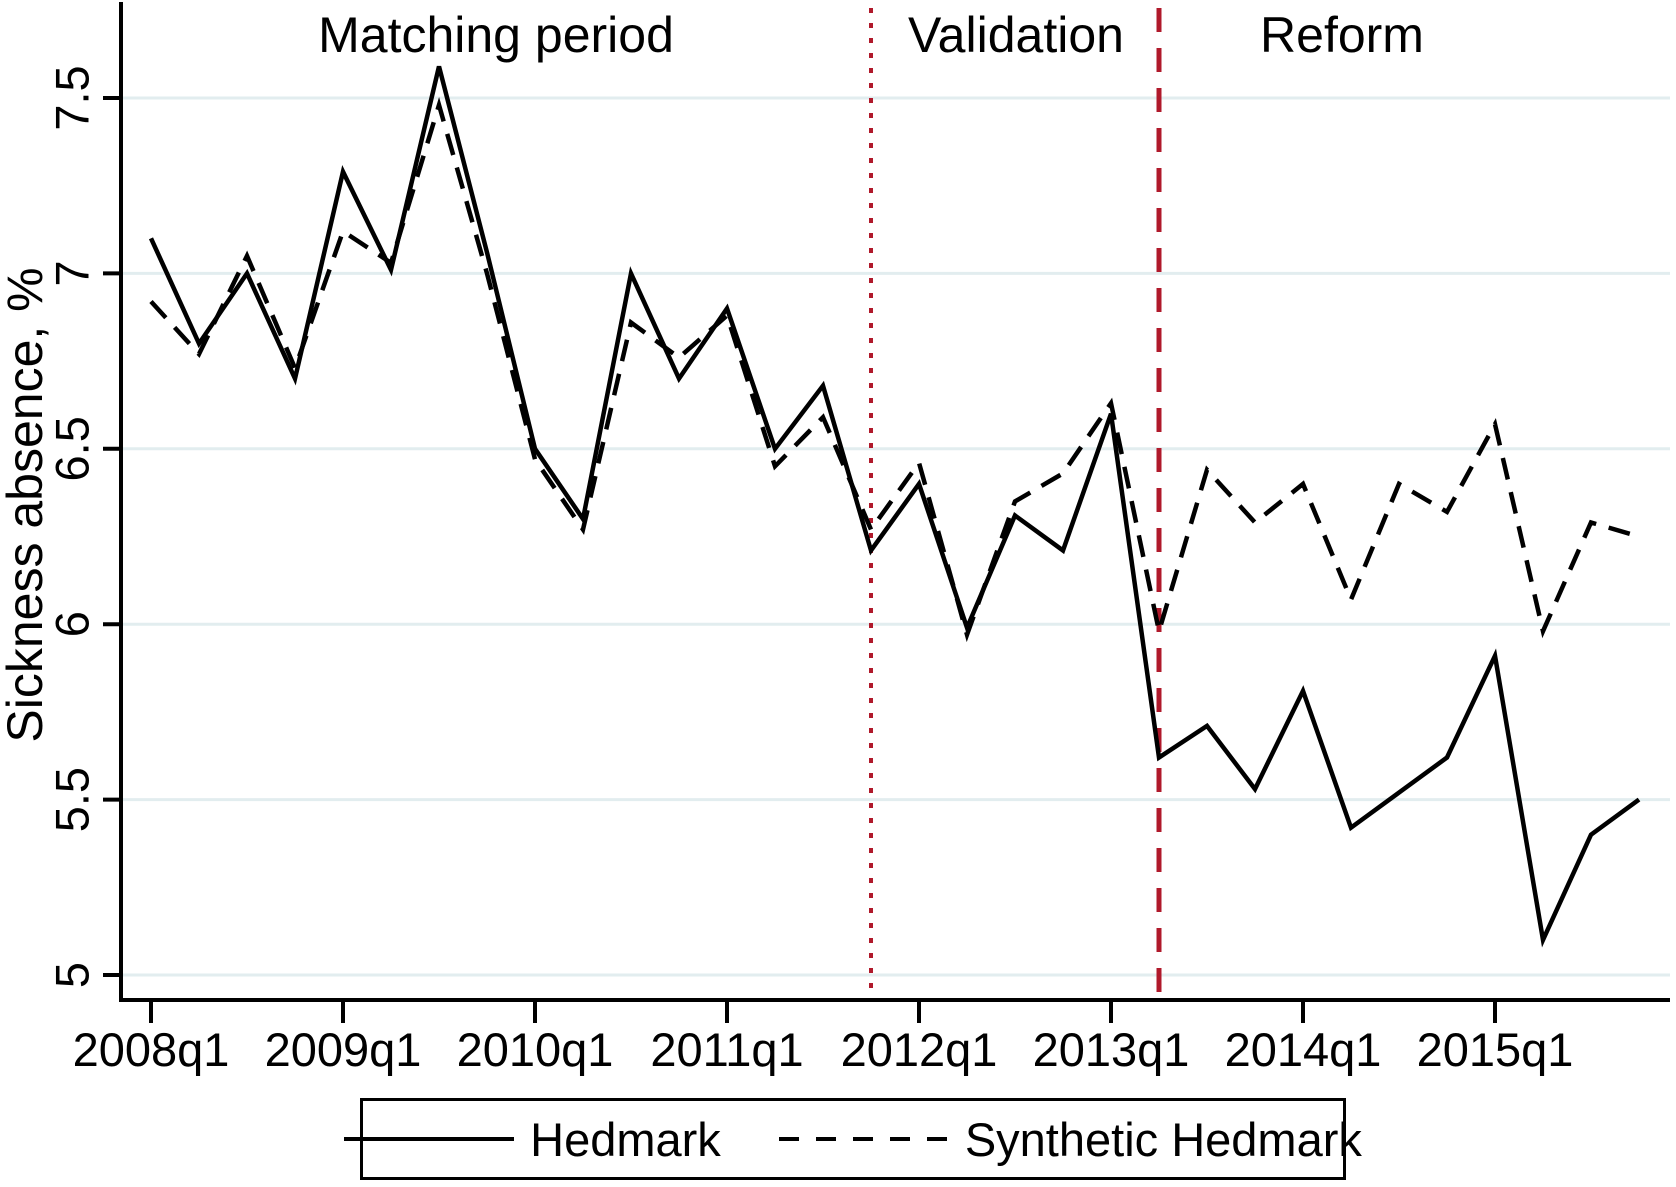  I want to click on y-tick-label: 7, so click(71, 273).